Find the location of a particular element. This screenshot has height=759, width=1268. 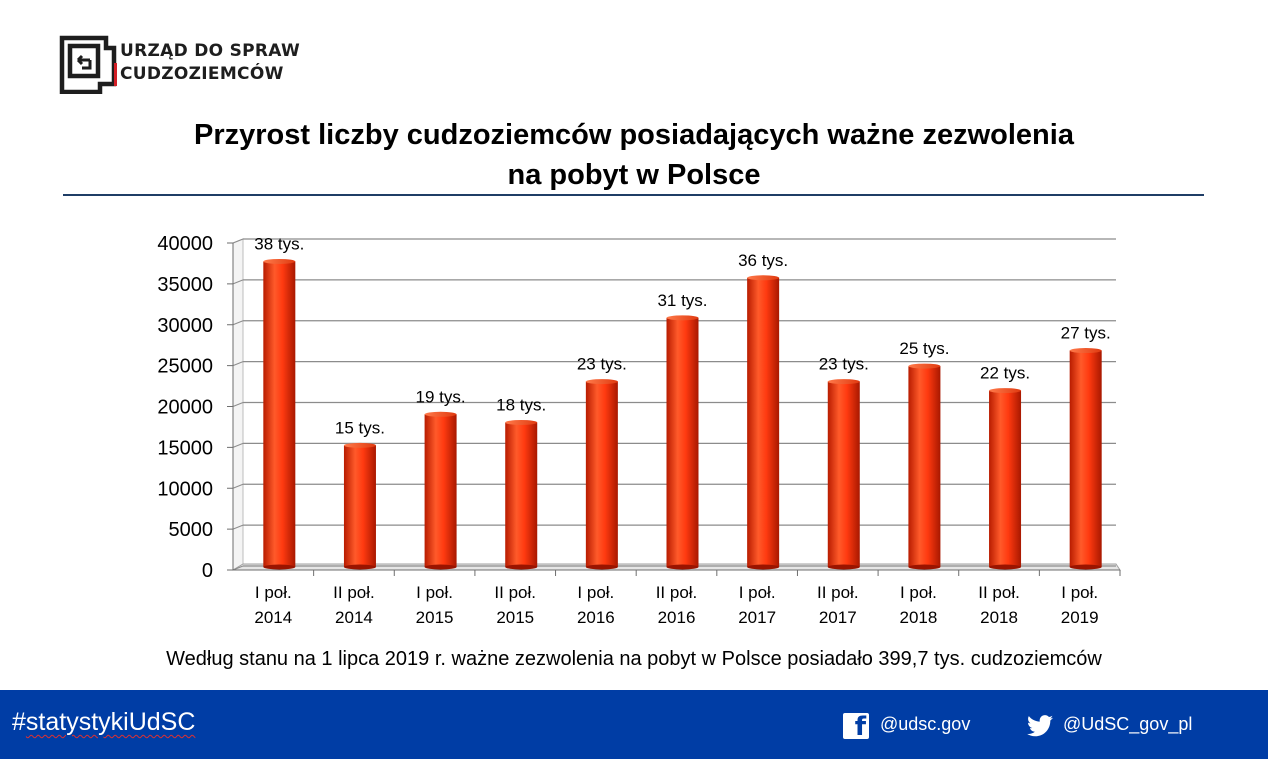

y-tick-label: 5000 is located at coordinates (191, 530).